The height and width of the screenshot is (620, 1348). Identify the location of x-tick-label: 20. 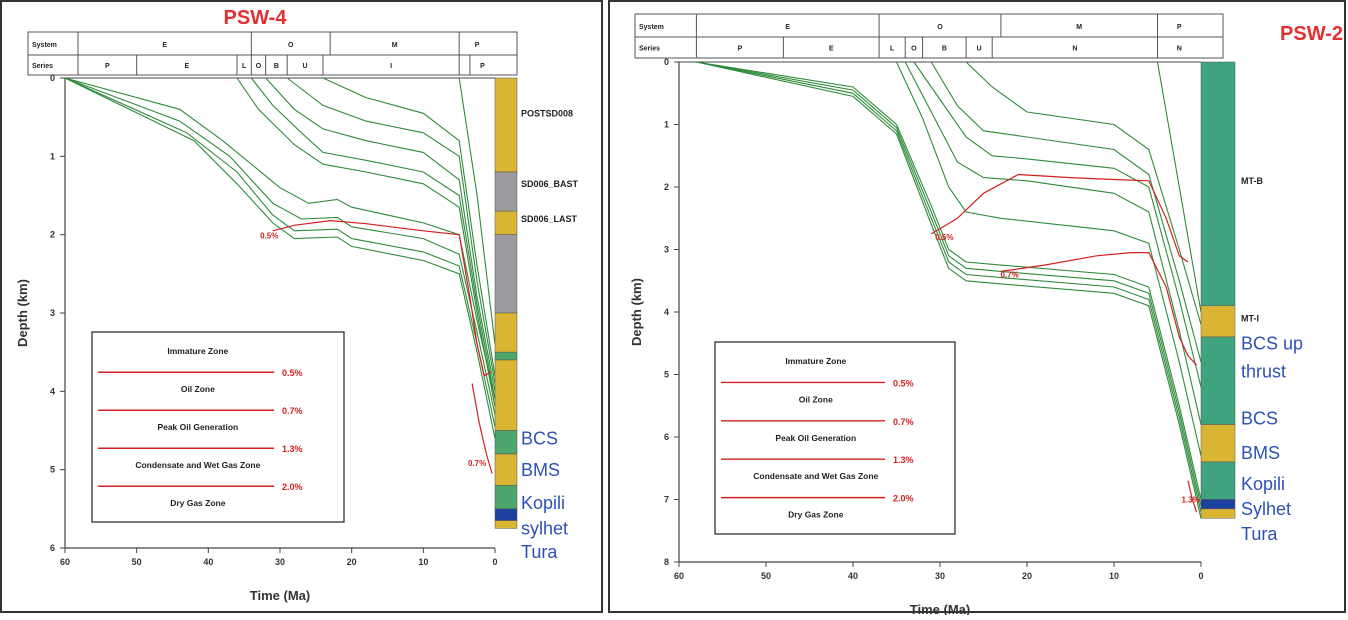
(352, 562).